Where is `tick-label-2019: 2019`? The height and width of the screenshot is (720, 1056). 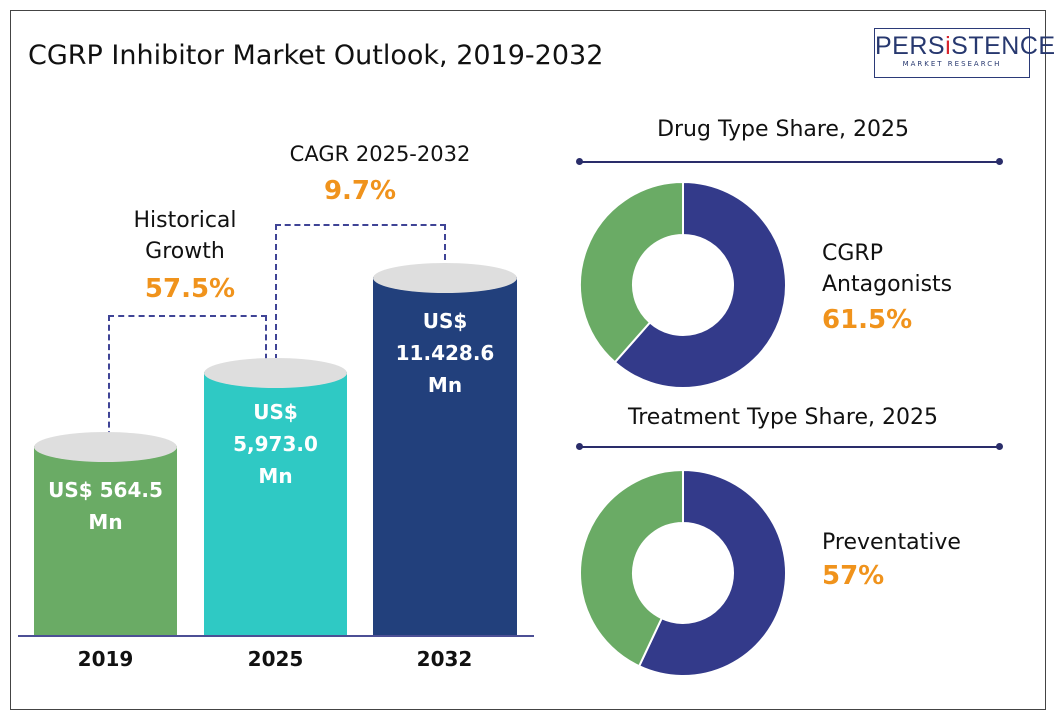 tick-label-2019: 2019 is located at coordinates (105, 659).